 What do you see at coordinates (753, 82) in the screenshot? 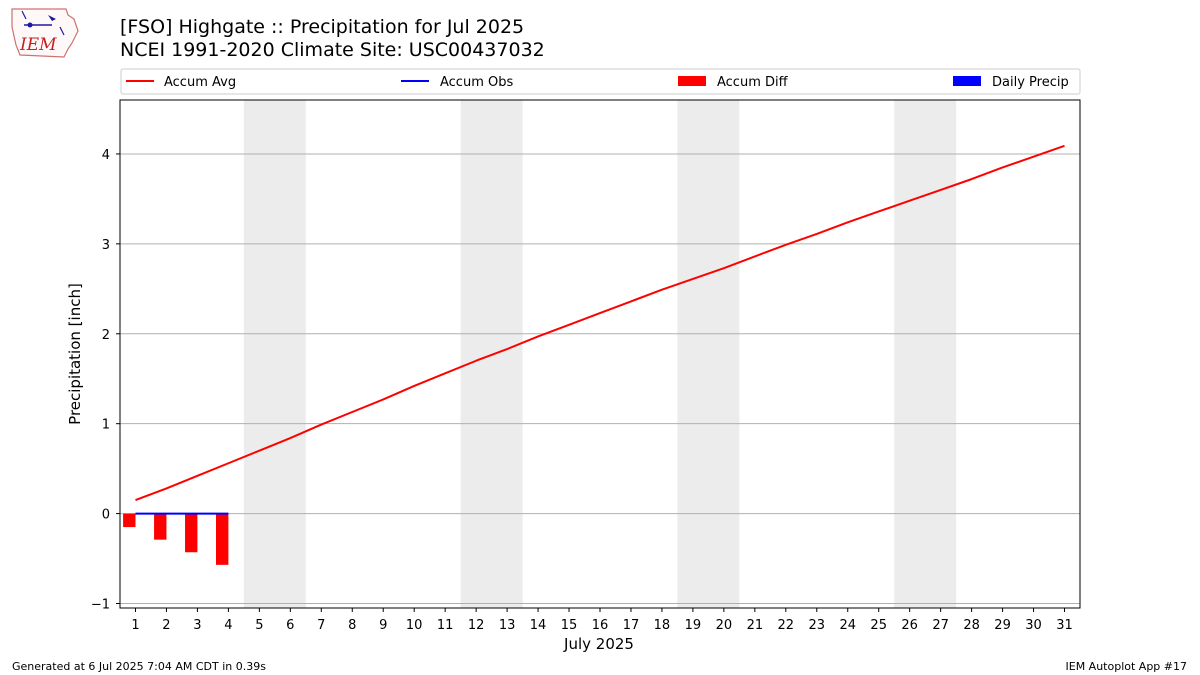
I see `legend-label-accum-diff: Accum Diff` at bounding box center [753, 82].